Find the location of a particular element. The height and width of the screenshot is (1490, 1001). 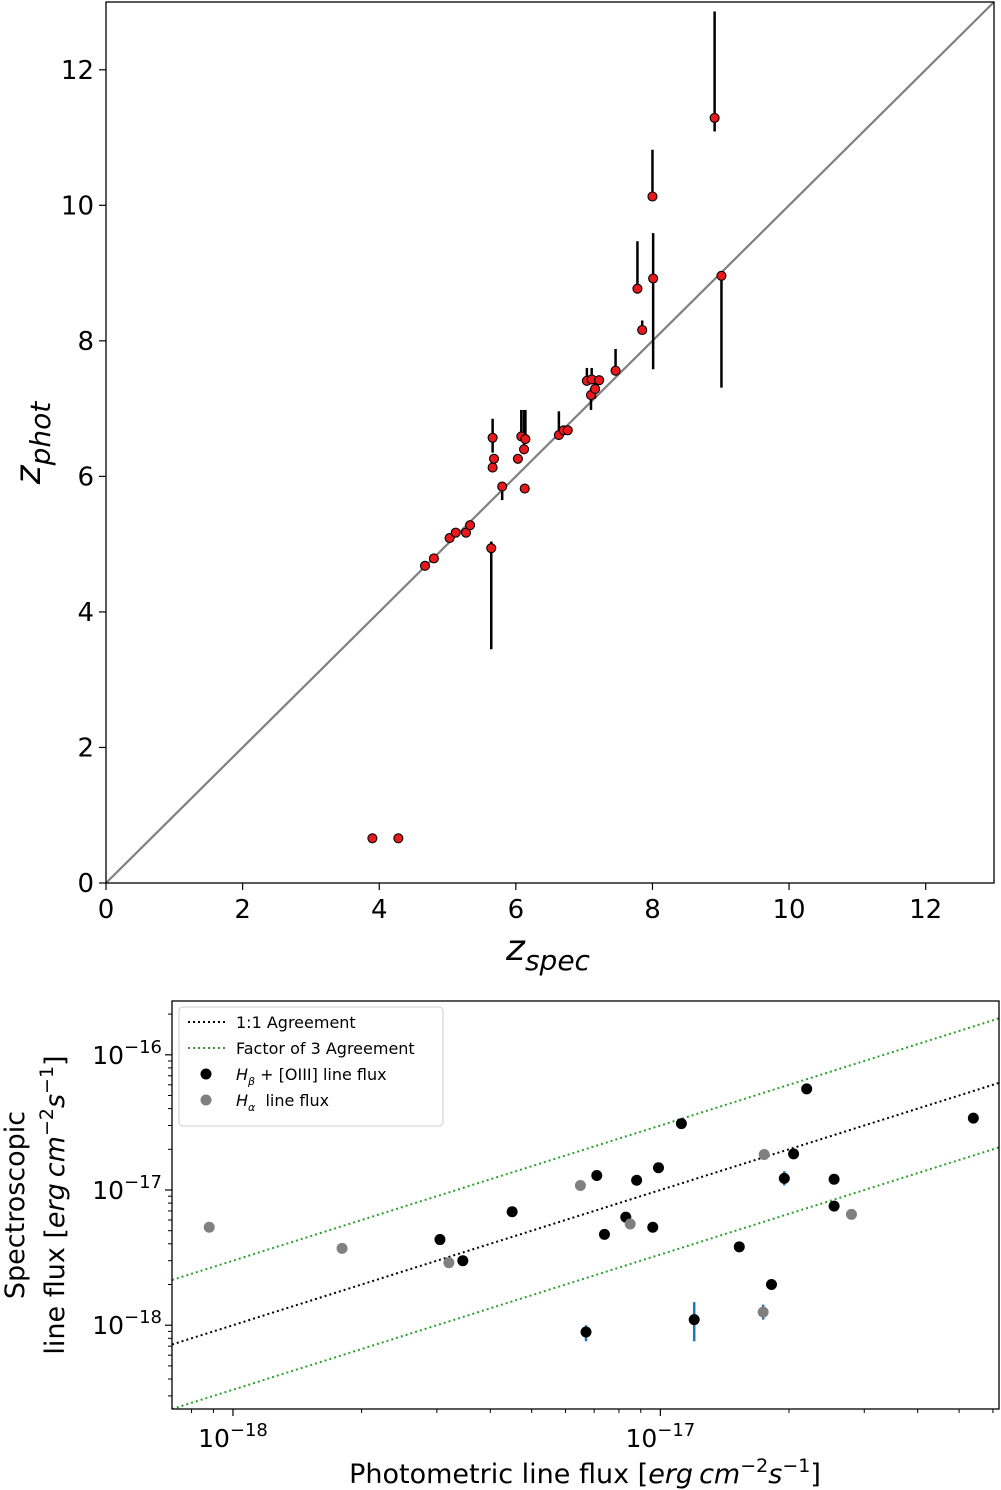

legend-box is located at coordinates (311, 1066).